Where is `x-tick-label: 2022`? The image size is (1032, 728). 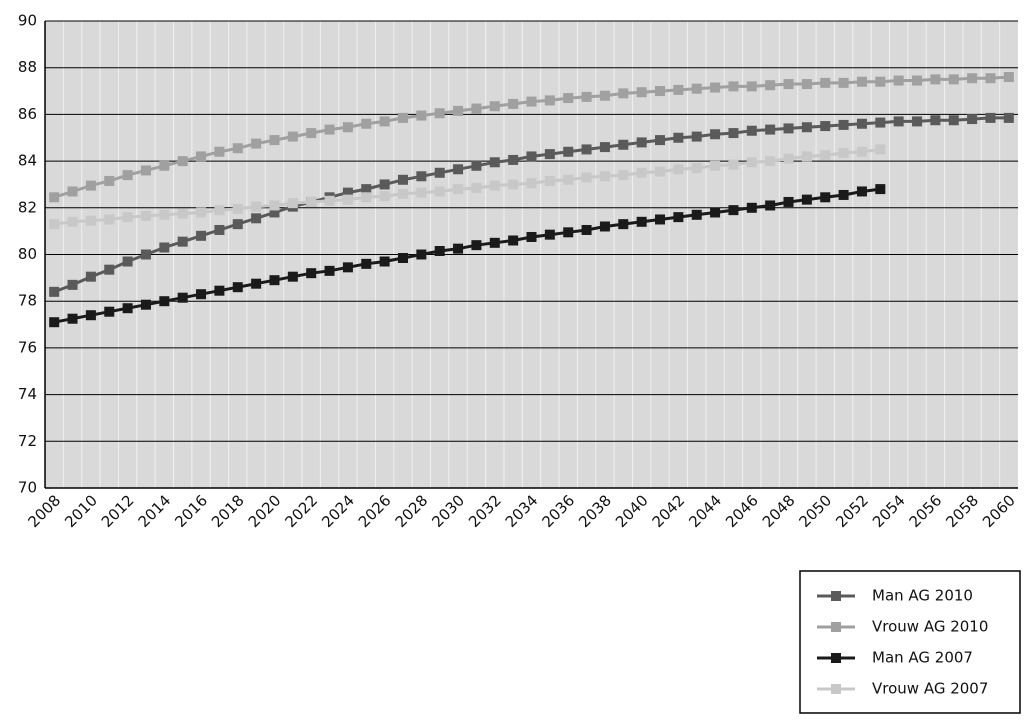
x-tick-label: 2022 is located at coordinates (301, 511).